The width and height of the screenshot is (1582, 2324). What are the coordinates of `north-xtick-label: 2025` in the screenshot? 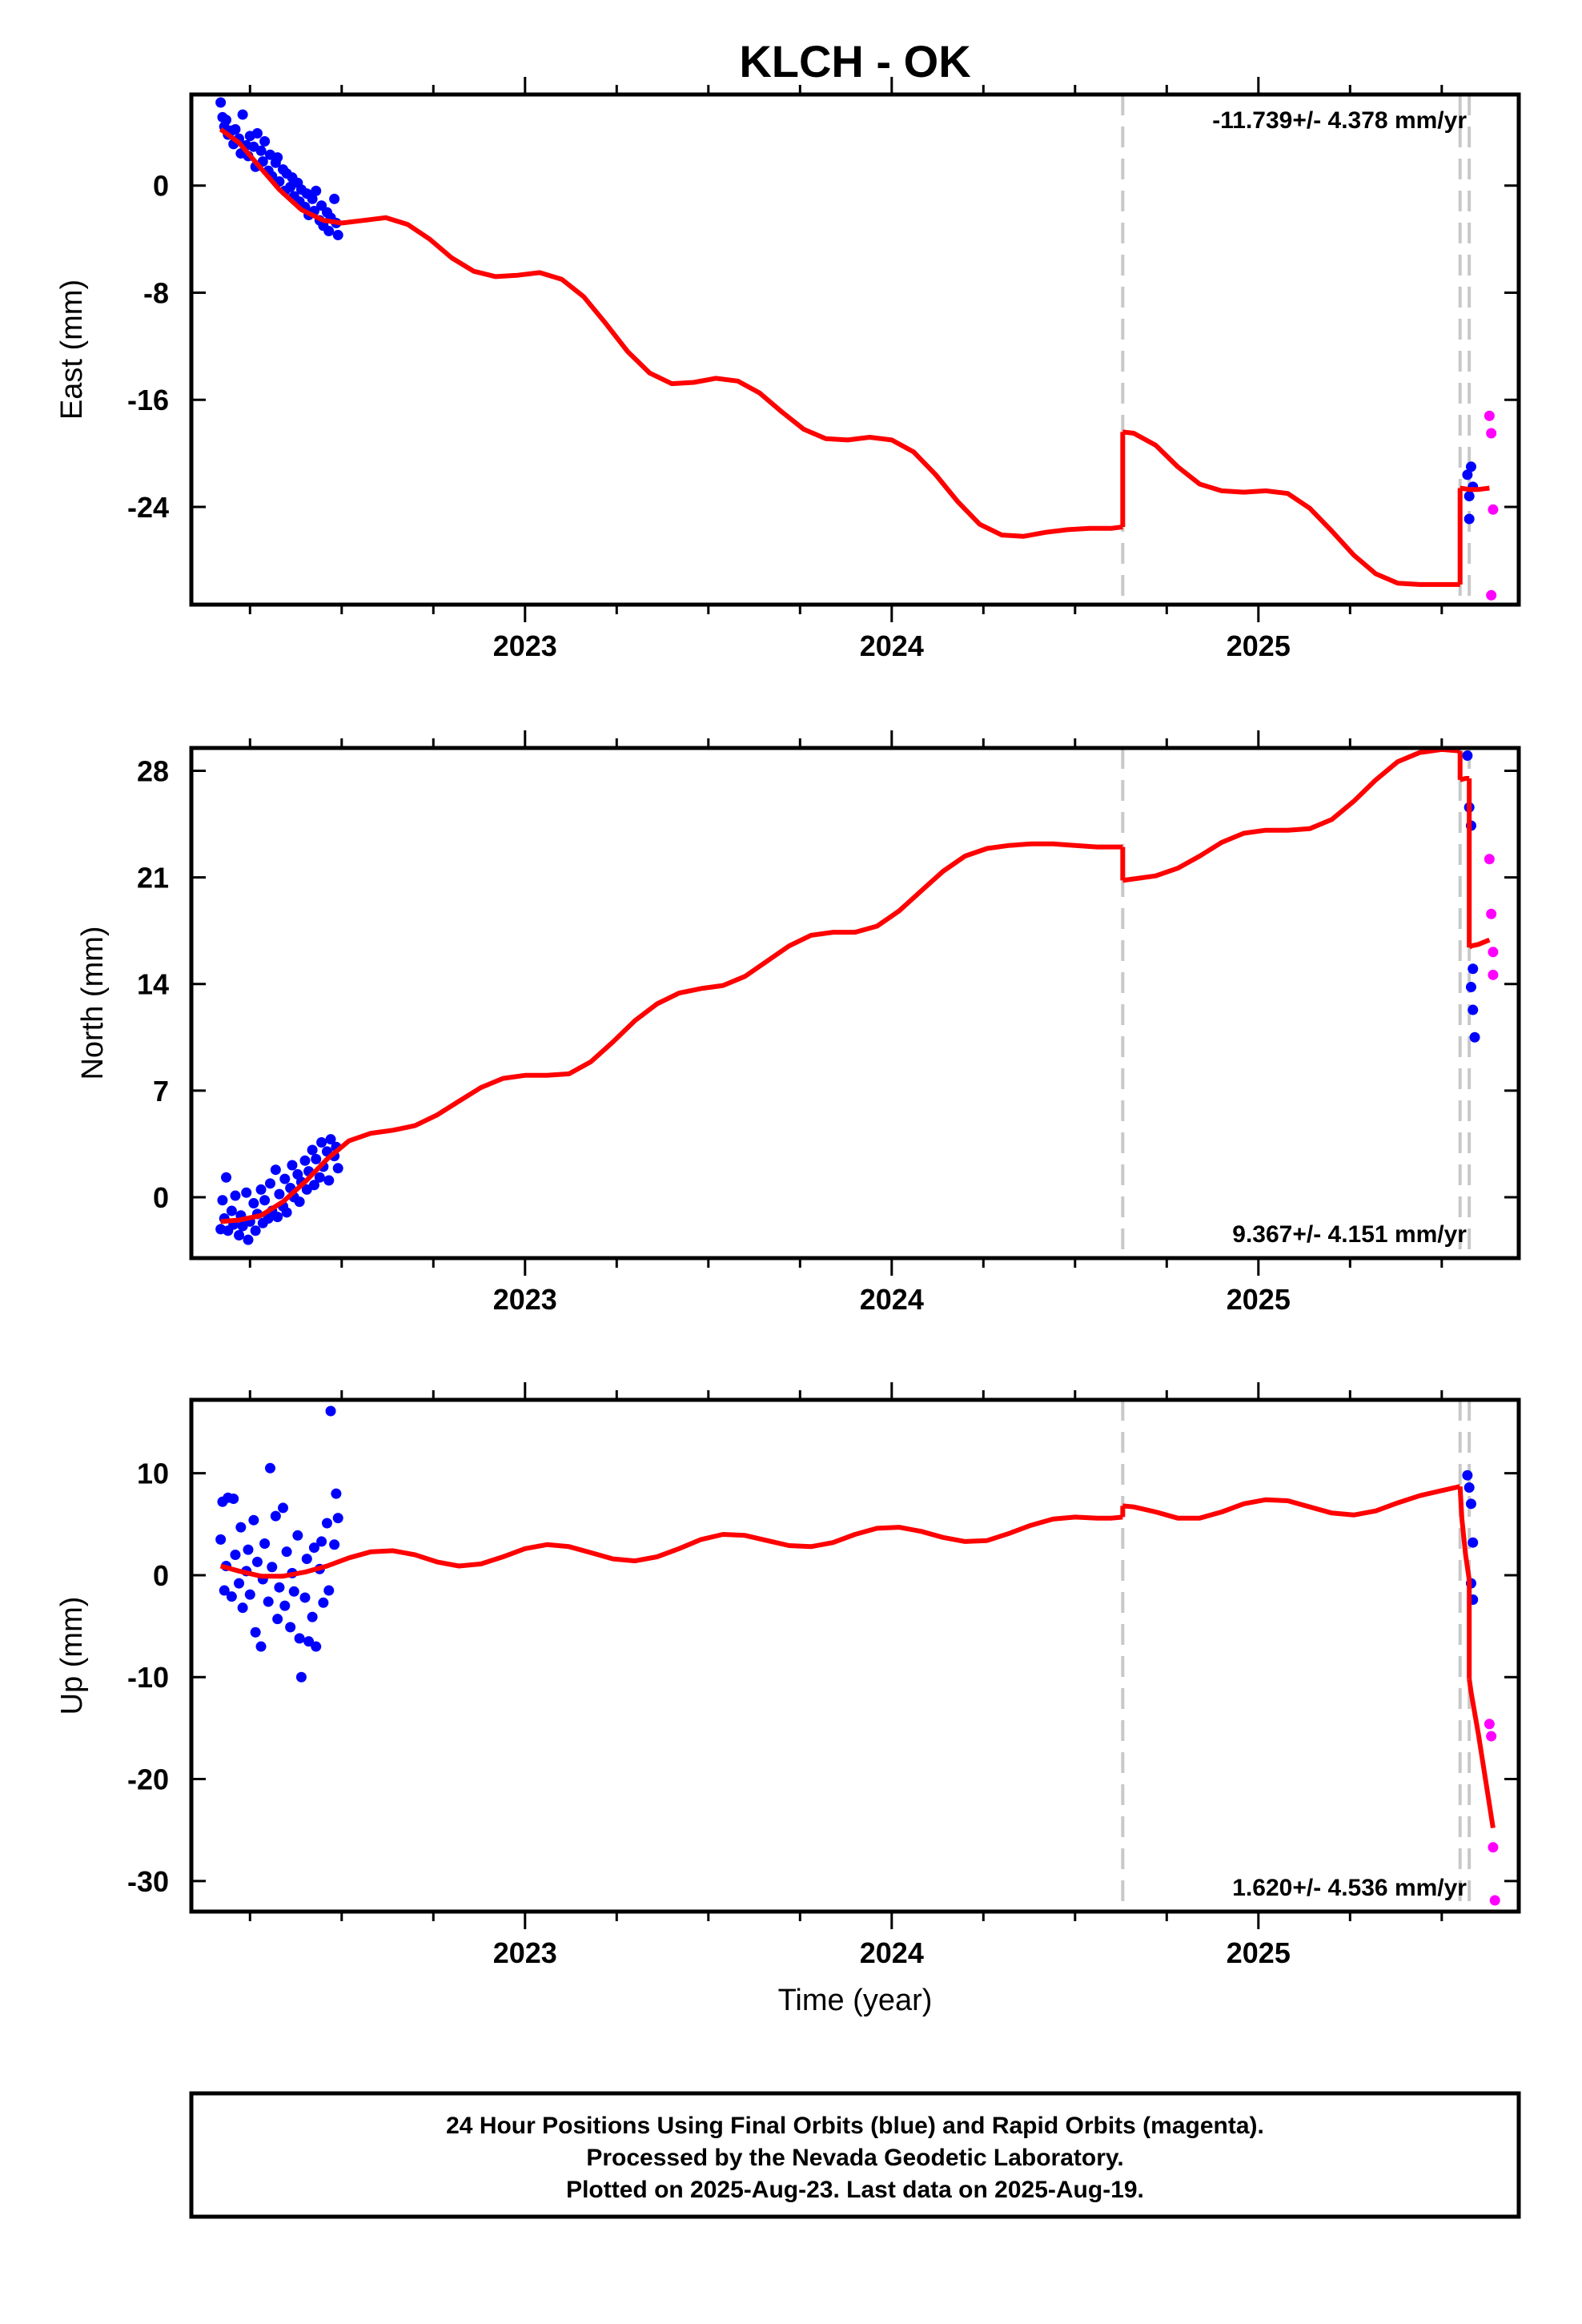 It's located at (1259, 1299).